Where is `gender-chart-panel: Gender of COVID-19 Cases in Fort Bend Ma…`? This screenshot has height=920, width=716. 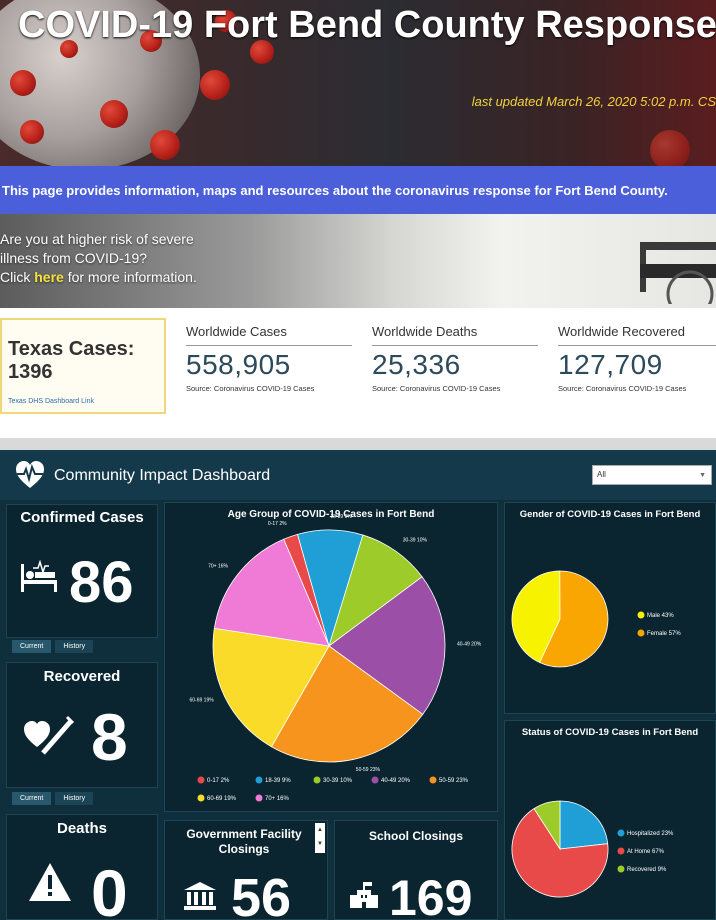
gender-chart-panel: Gender of COVID-19 Cases in Fort Bend Ma… is located at coordinates (610, 608).